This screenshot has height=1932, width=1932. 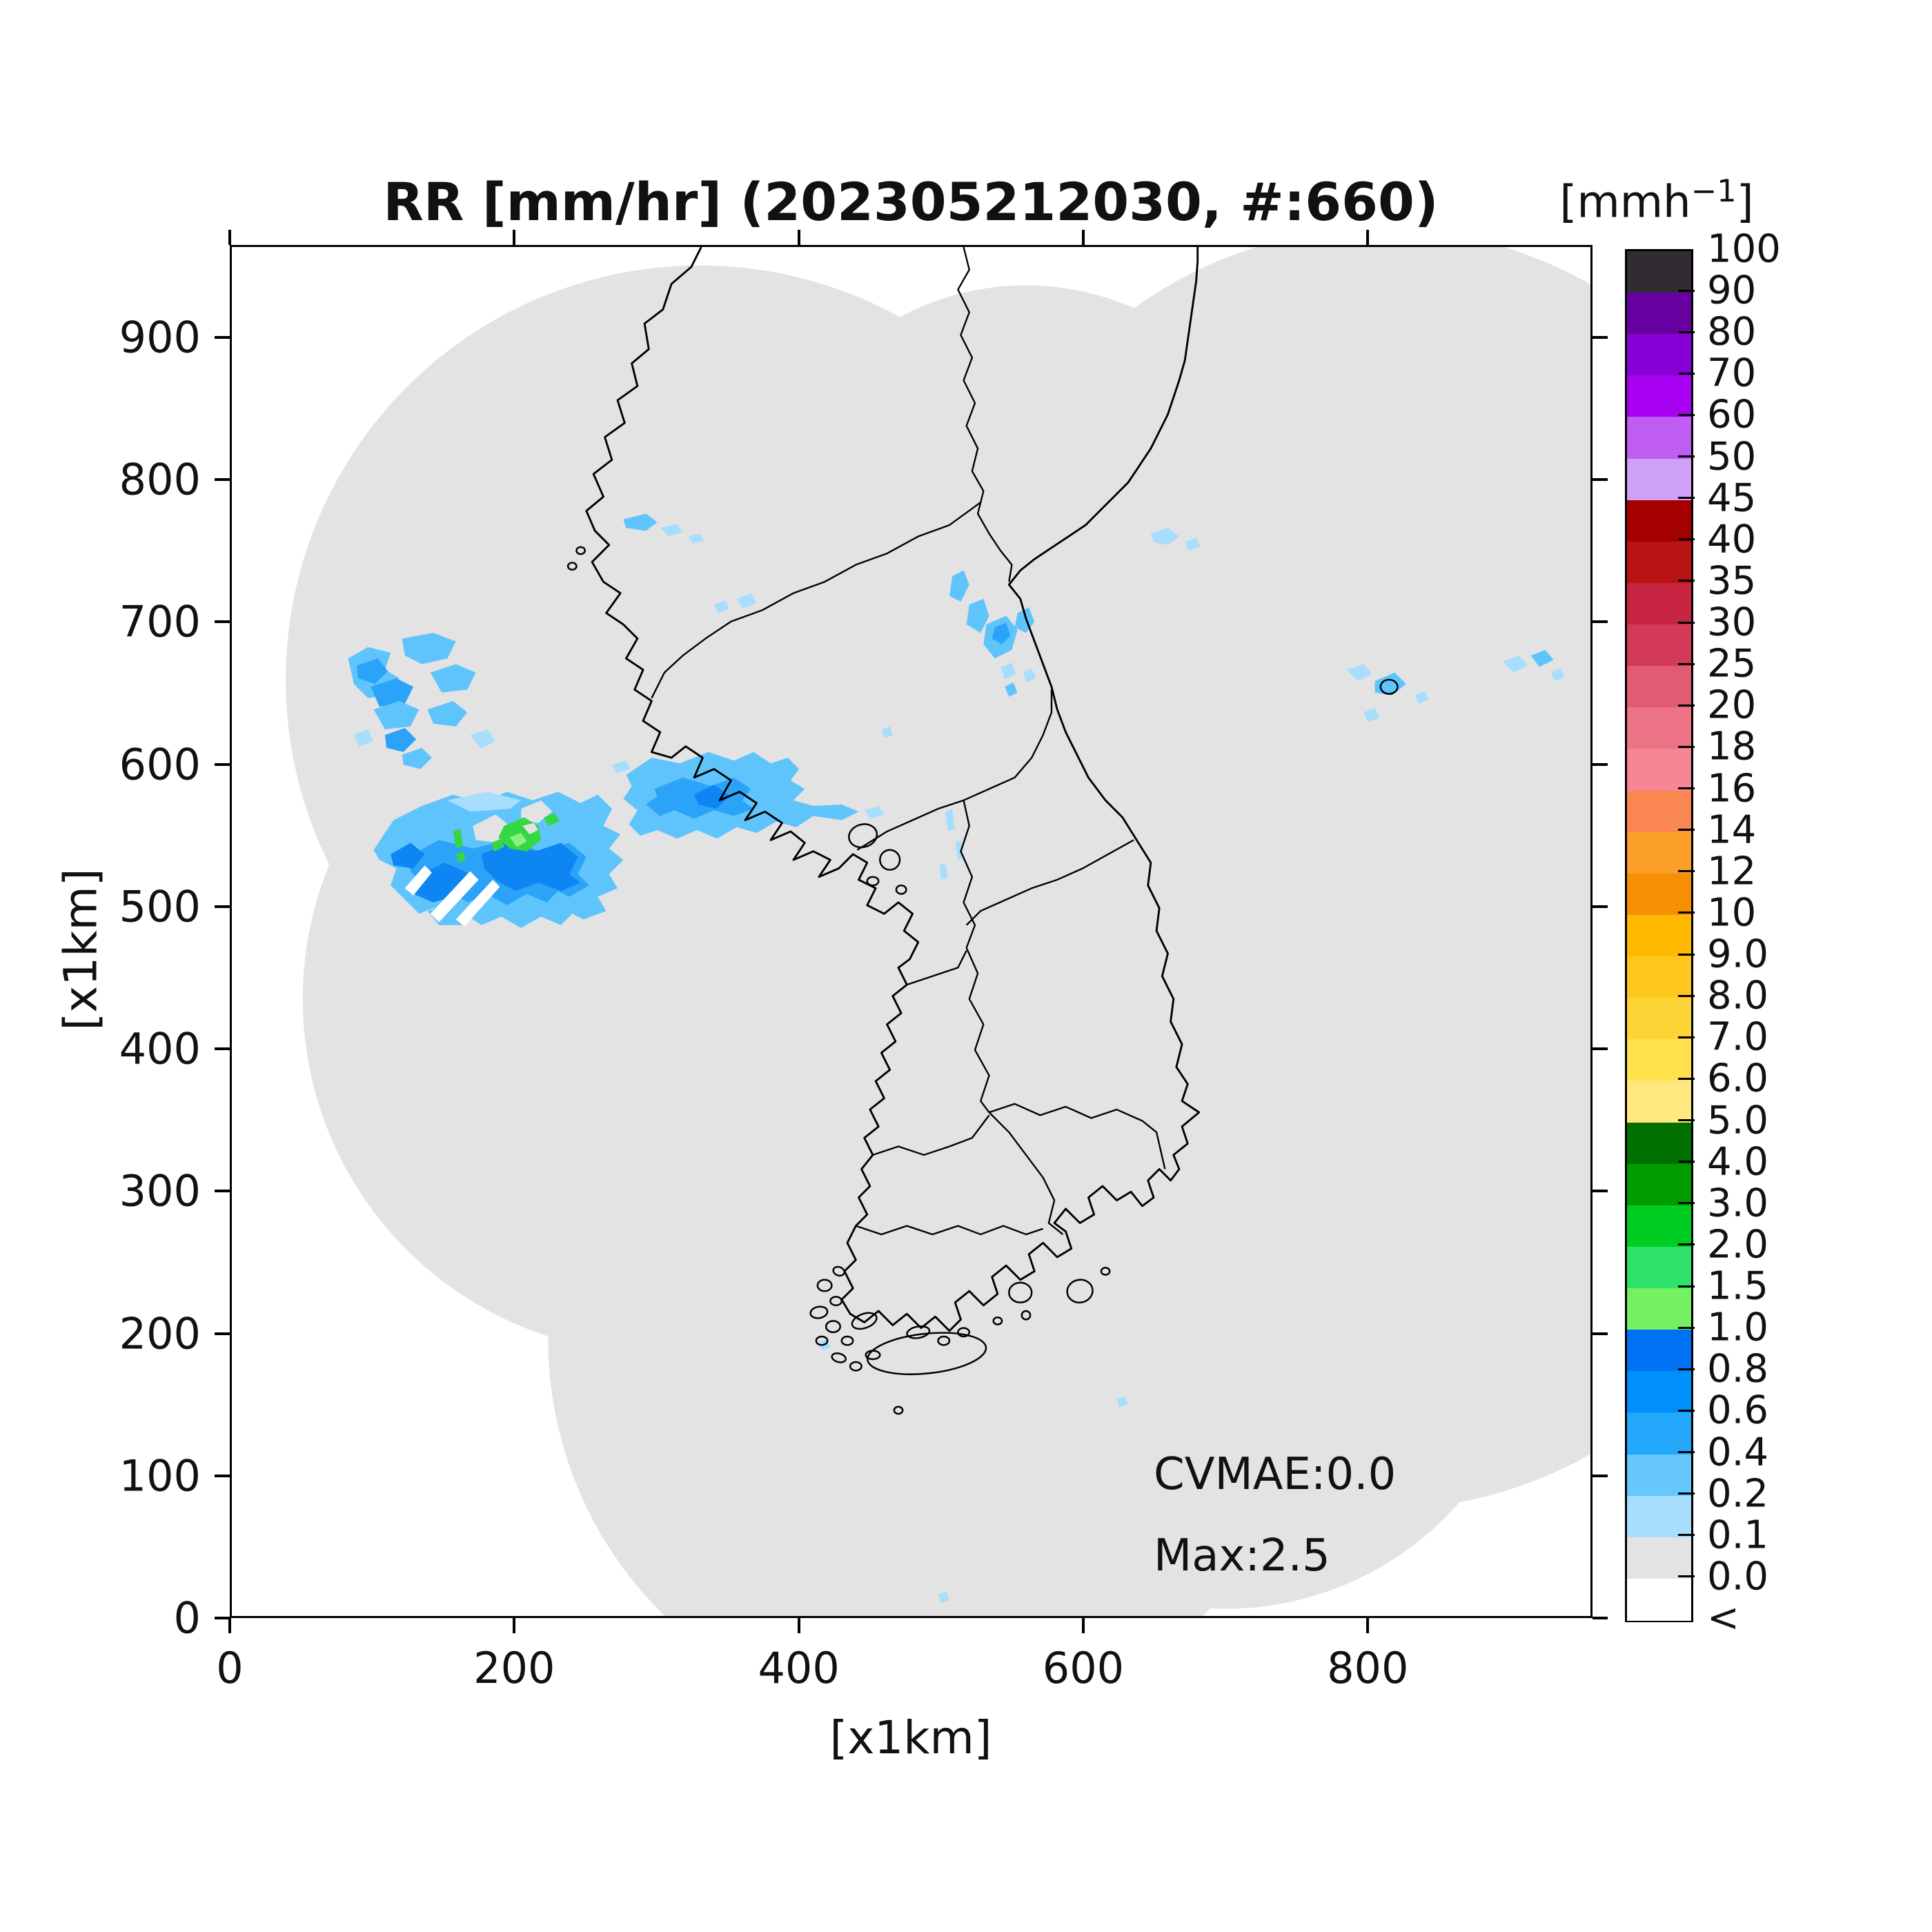 I want to click on y-tick-label: 0, so click(x=187, y=1618).